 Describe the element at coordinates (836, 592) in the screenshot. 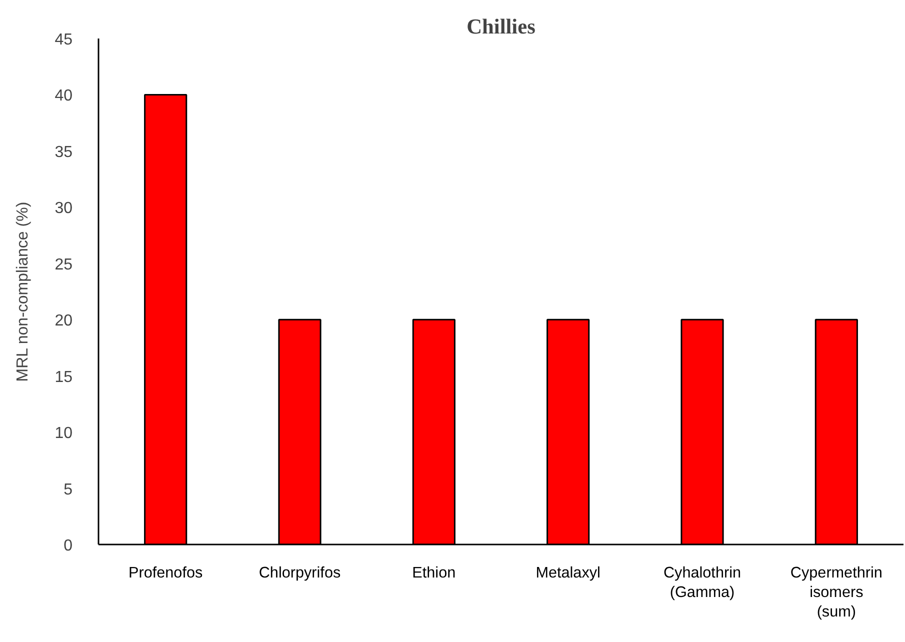

I see `x-tick-label: Cypermethrin isomers (sum)` at that location.